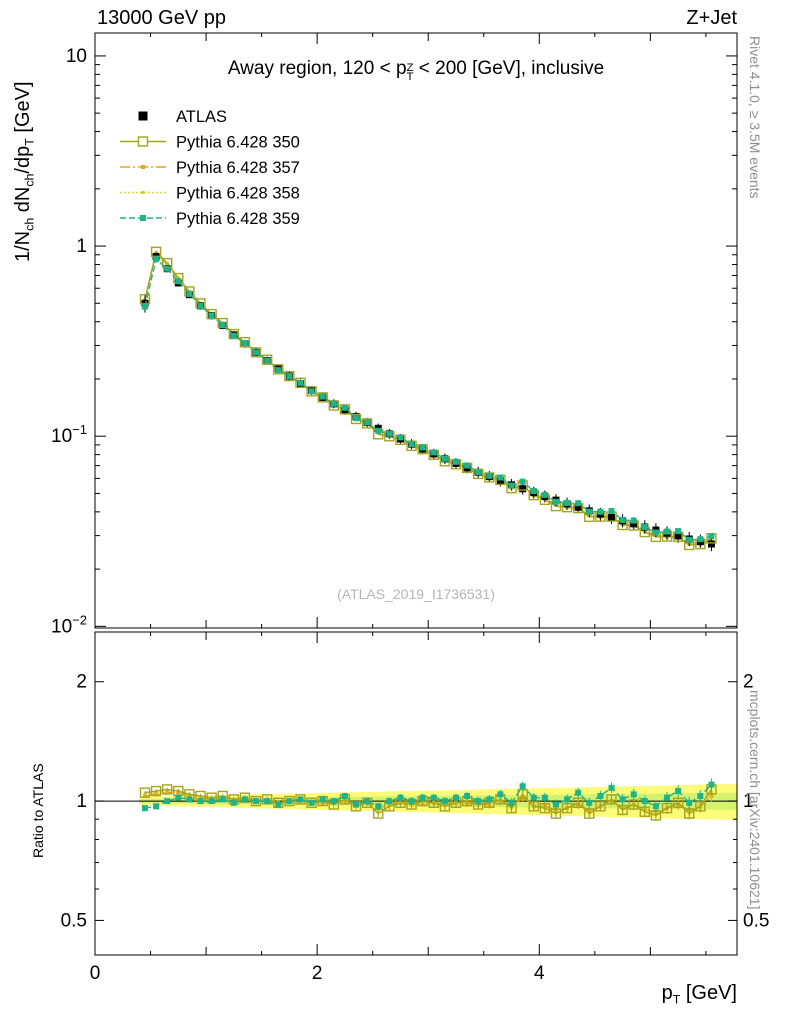  What do you see at coordinates (755, 800) in the screenshot?
I see `mcplots-arxiv-note: mcplots.cern.ch [arXiv:2401.10621]` at bounding box center [755, 800].